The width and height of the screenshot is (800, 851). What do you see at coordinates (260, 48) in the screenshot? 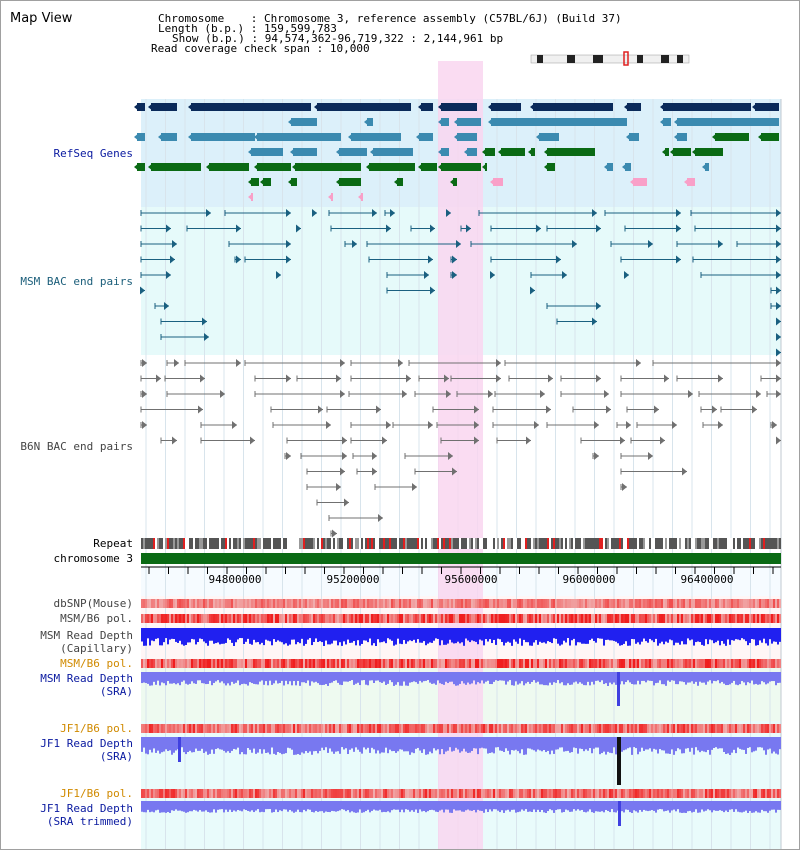
I see `coverage-info: Read coverage check span : 10,000` at bounding box center [260, 48].